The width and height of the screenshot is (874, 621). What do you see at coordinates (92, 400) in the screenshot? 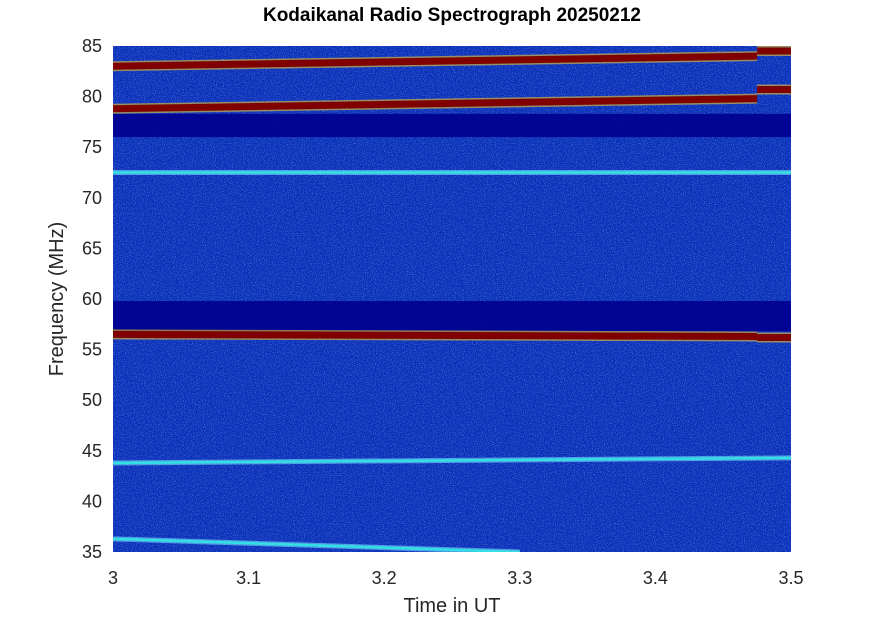
I see `y-tick-label-3: 50` at bounding box center [92, 400].